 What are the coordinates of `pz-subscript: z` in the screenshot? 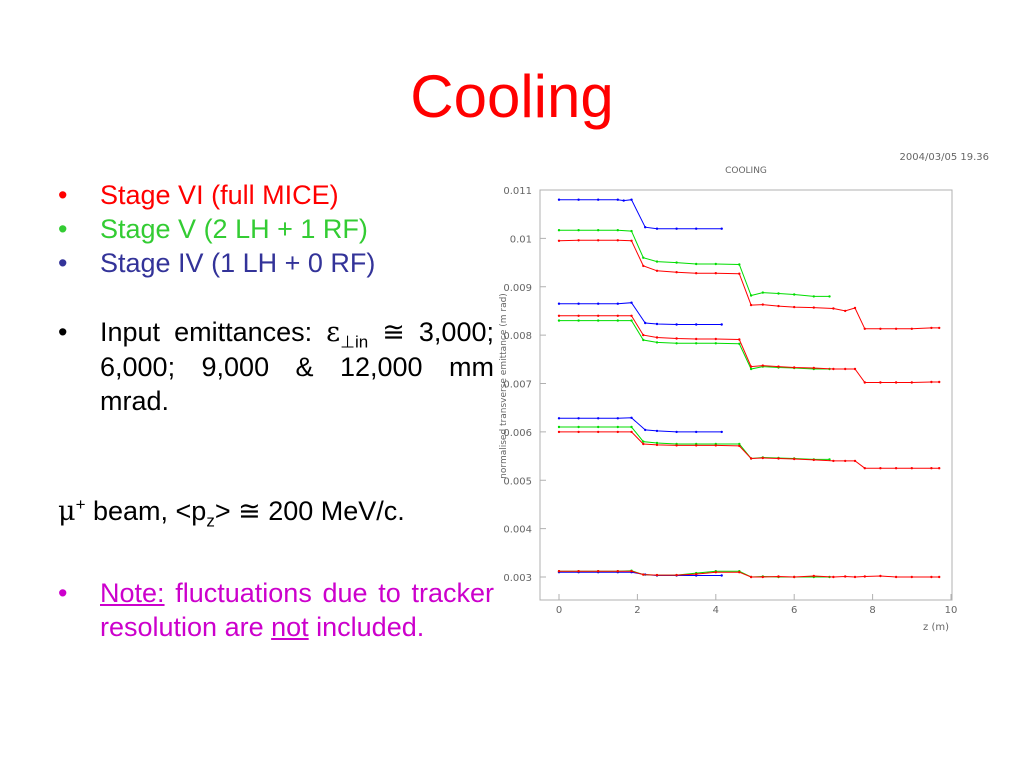 It's located at (210, 521).